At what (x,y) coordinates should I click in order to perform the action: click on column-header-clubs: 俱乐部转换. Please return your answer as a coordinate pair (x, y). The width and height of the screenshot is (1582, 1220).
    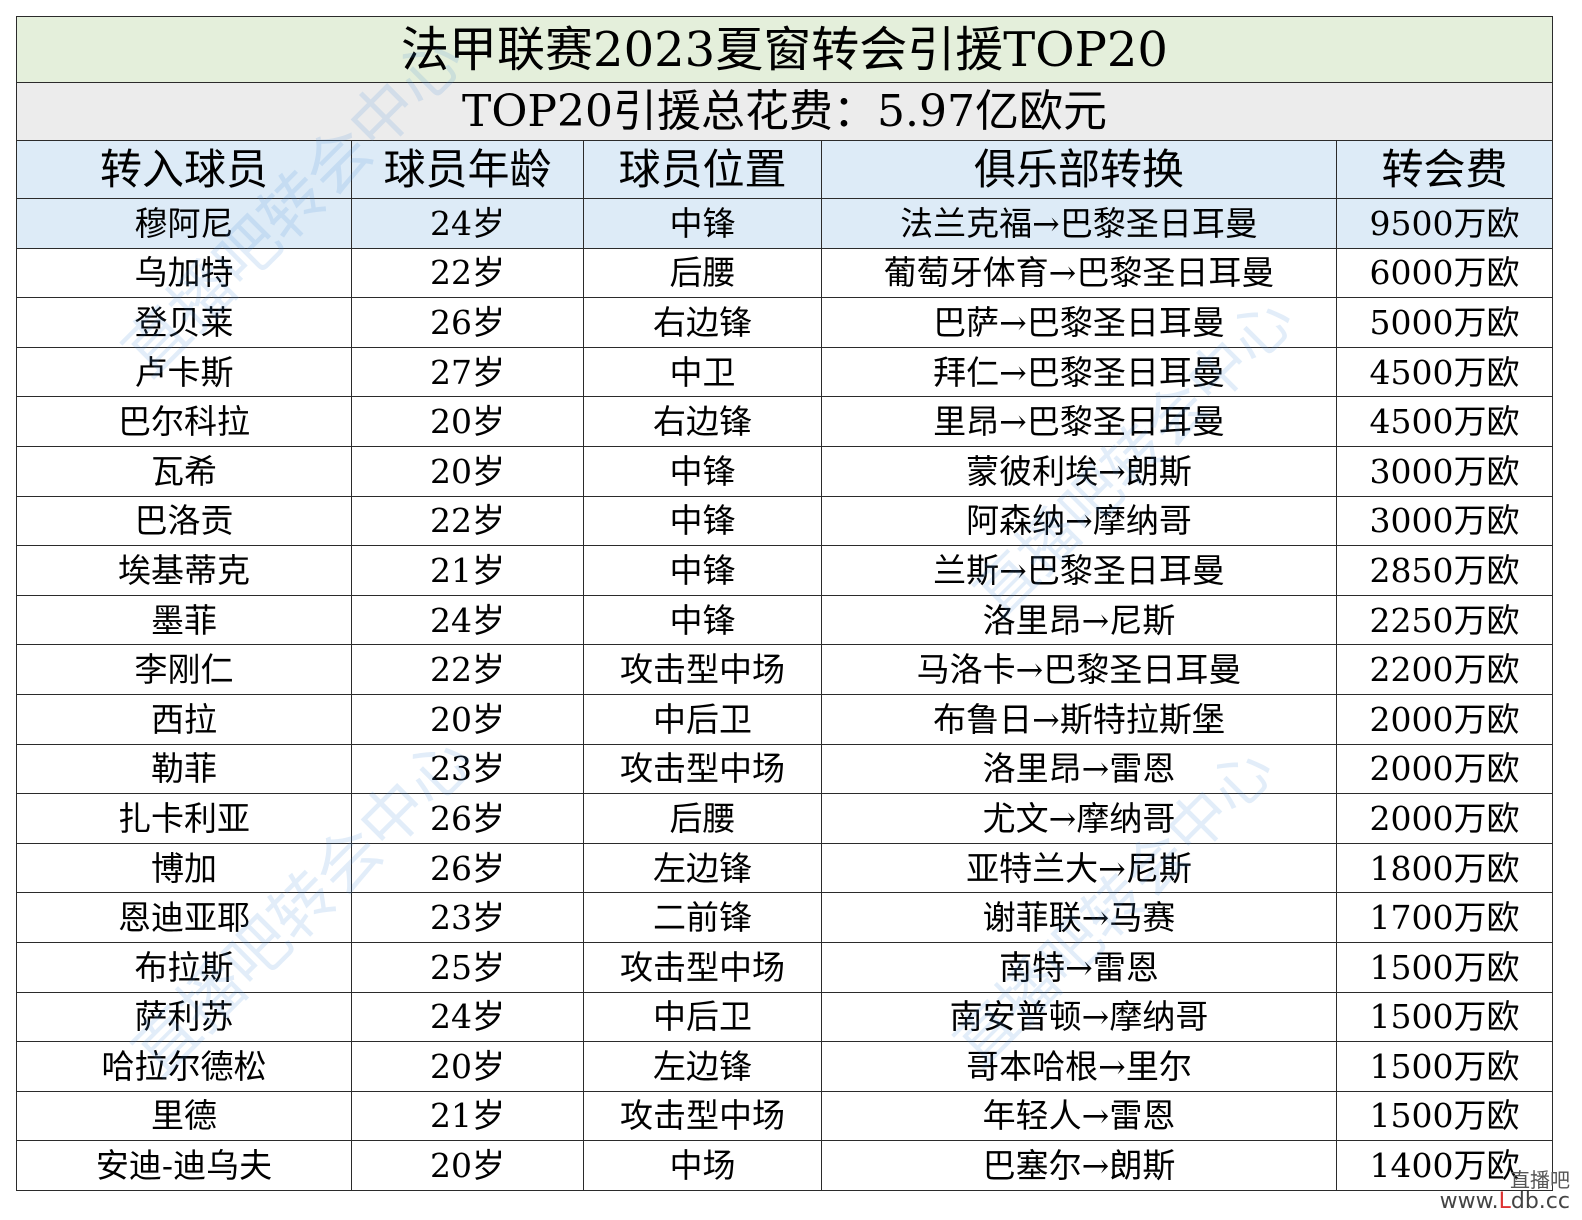
    Looking at the image, I should click on (1079, 169).